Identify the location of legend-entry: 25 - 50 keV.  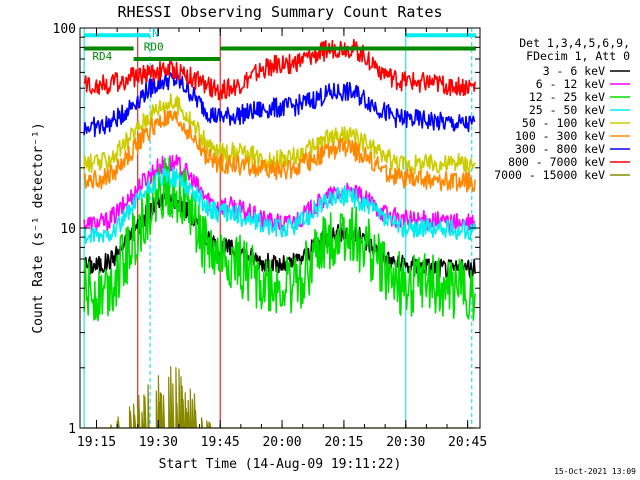
(567, 110).